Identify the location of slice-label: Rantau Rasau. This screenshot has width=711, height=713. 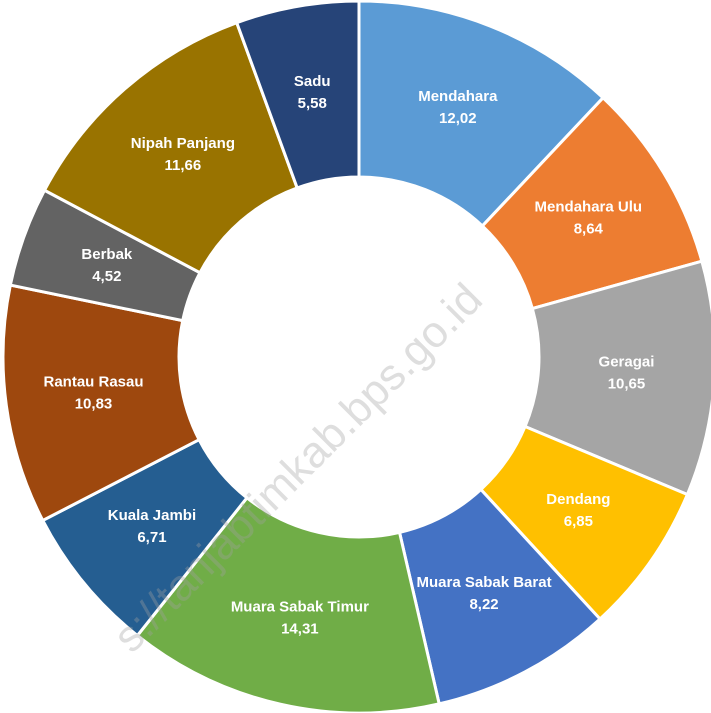
(93, 382).